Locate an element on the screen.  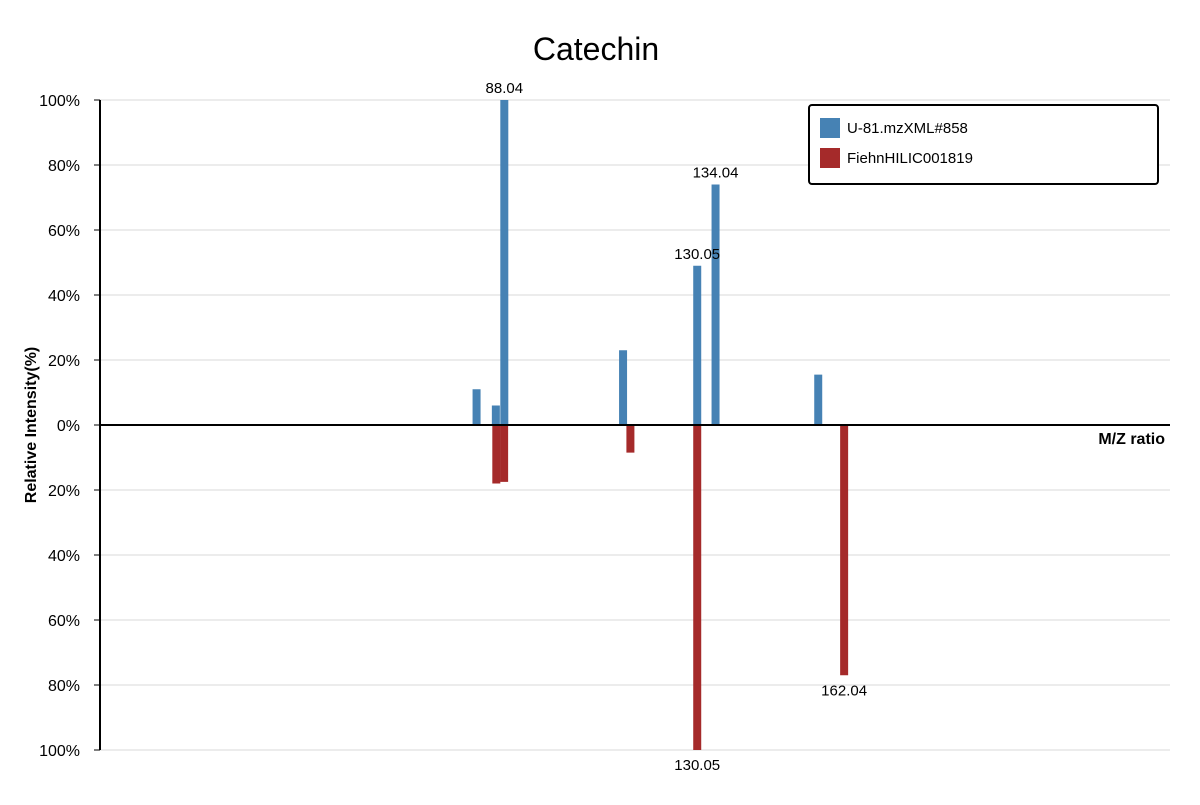
legend-label: FiehnHILIC001819 is located at coordinates (910, 158).